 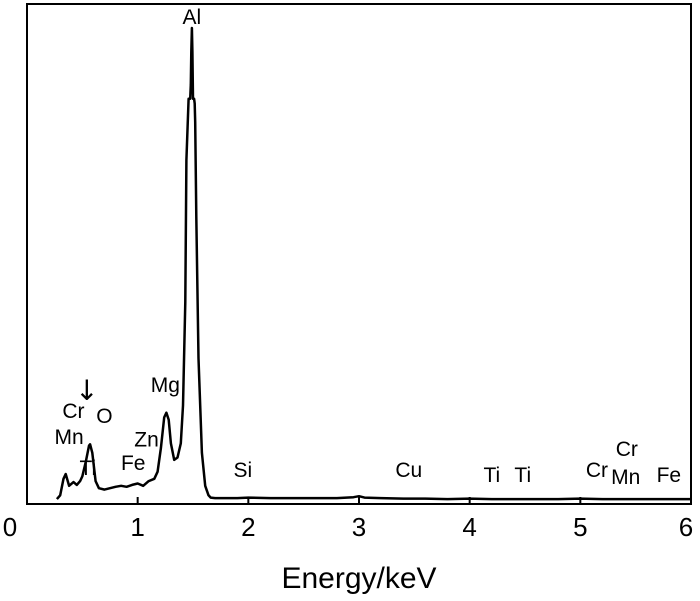 What do you see at coordinates (348, 527) in the screenshot?
I see `x-axis-tick-labels: 0 1 2 3 4 5 6` at bounding box center [348, 527].